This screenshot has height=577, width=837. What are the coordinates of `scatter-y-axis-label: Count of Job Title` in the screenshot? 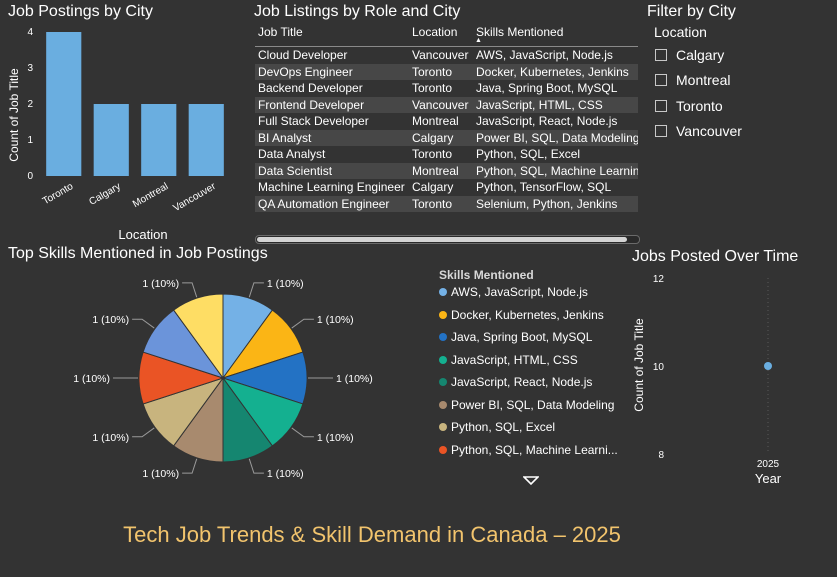 It's located at (639, 365).